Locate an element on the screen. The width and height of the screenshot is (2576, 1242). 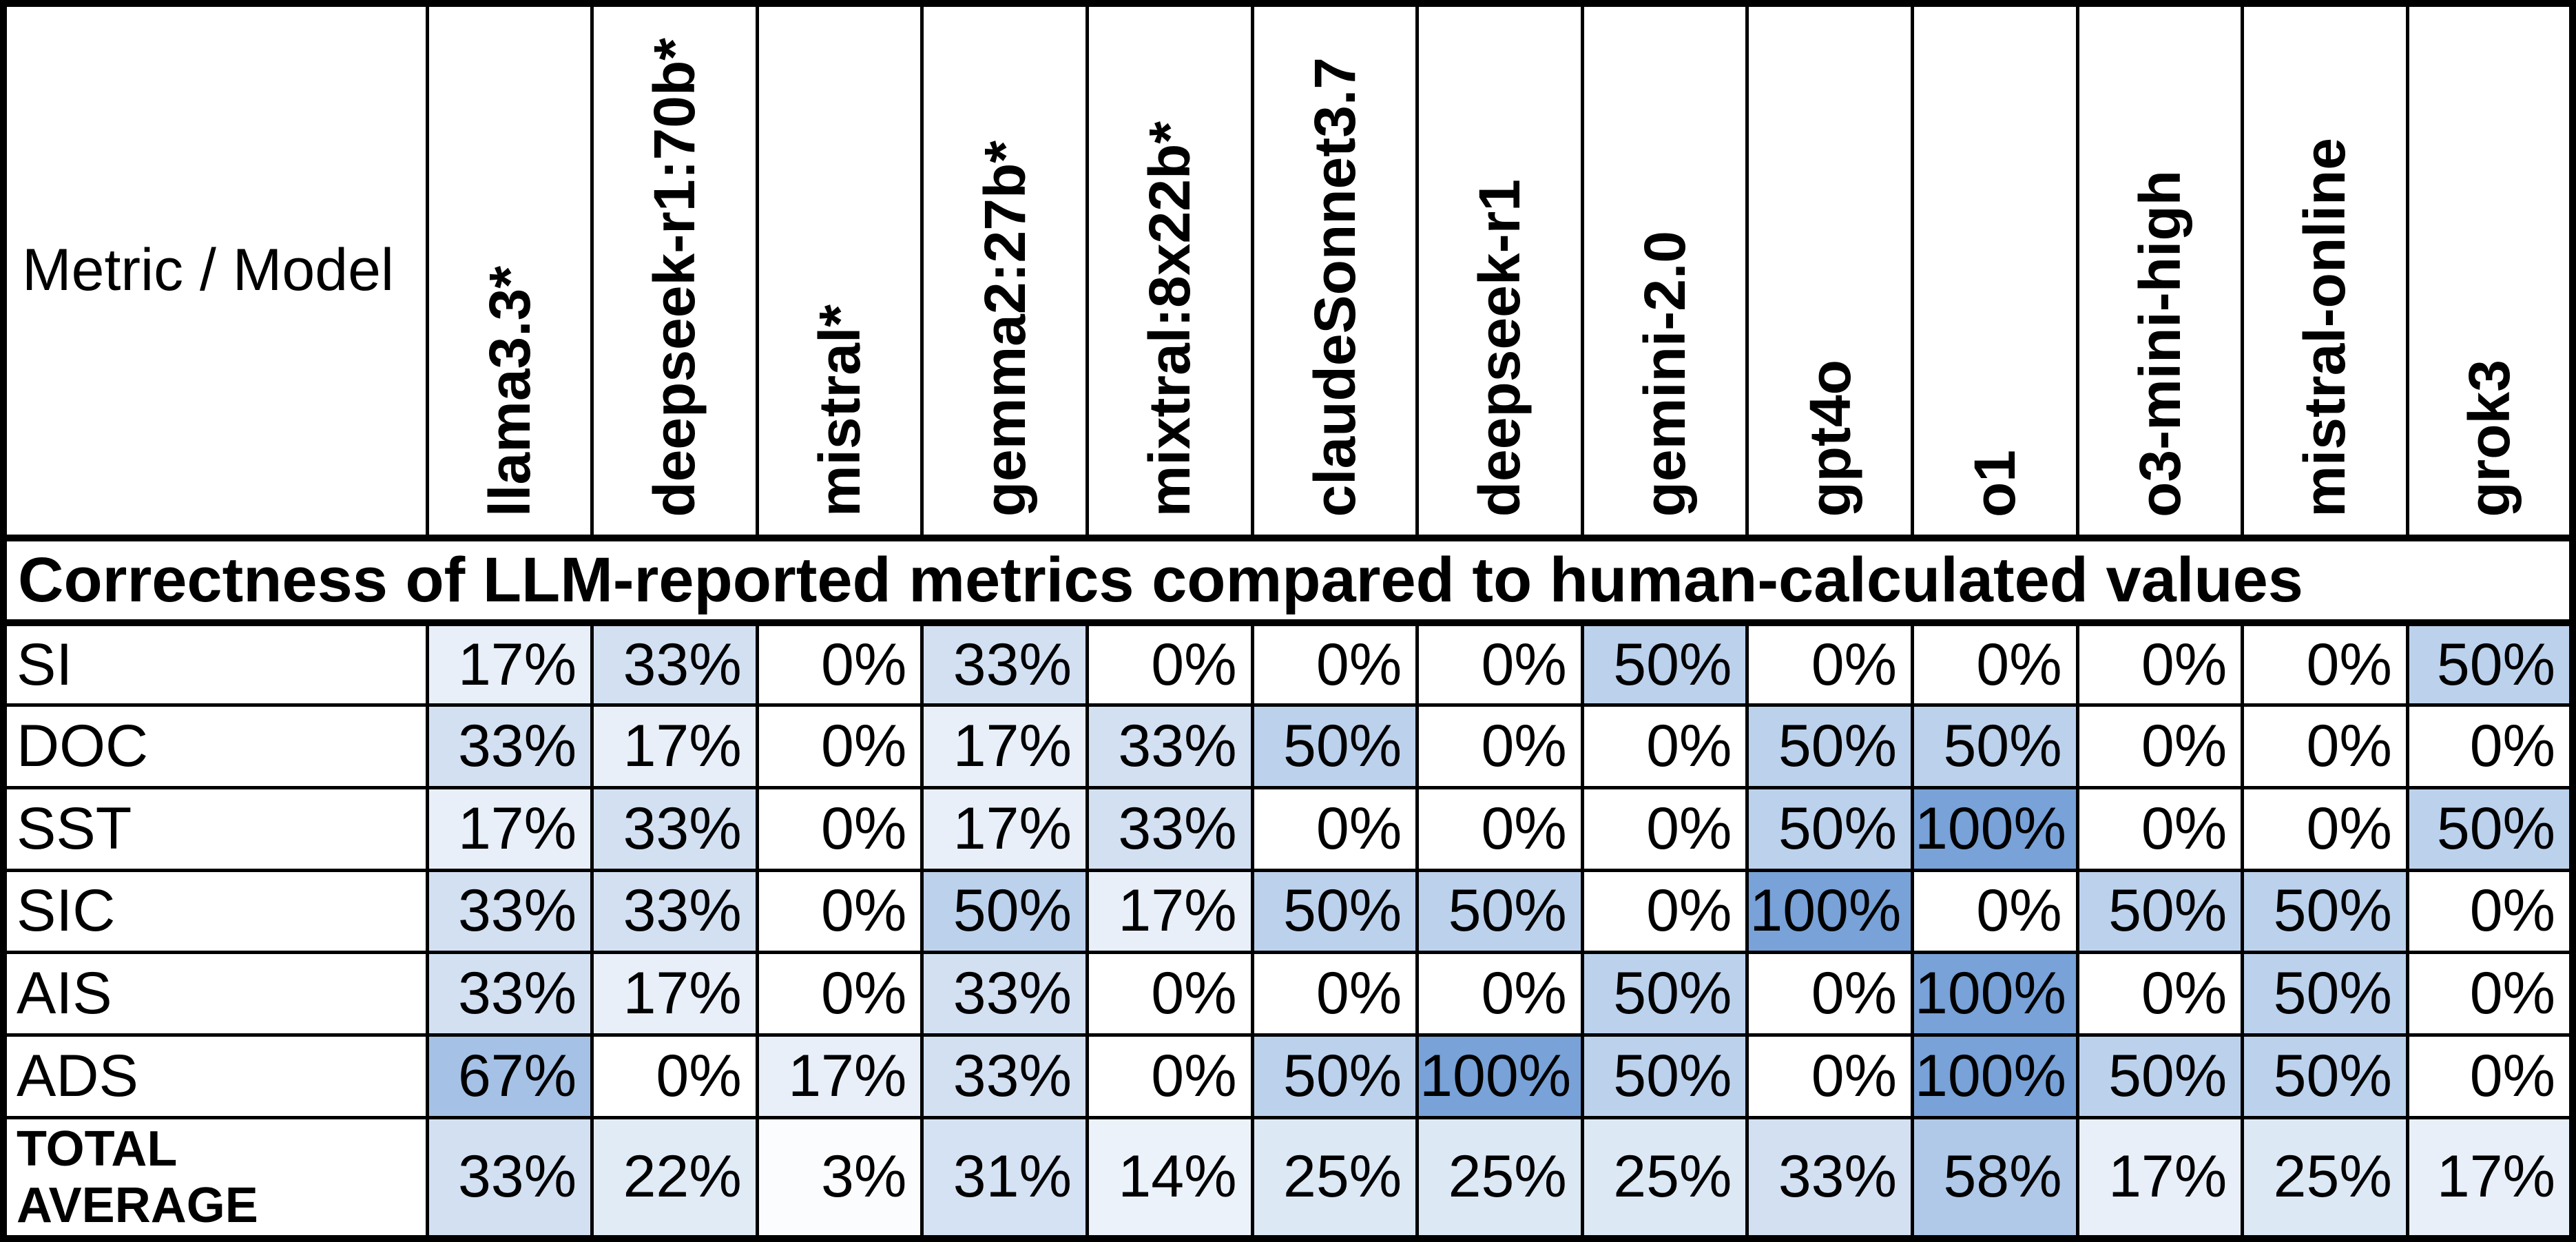
model-header-label: gemma2:27b* is located at coordinates (1005, 329).